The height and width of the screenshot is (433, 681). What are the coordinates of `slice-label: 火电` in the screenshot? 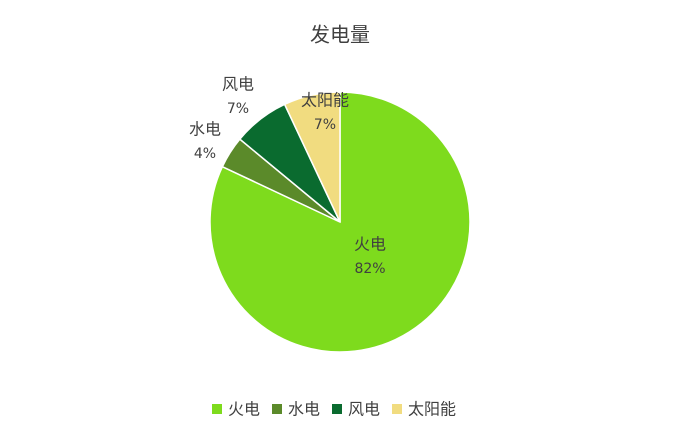 It's located at (370, 244).